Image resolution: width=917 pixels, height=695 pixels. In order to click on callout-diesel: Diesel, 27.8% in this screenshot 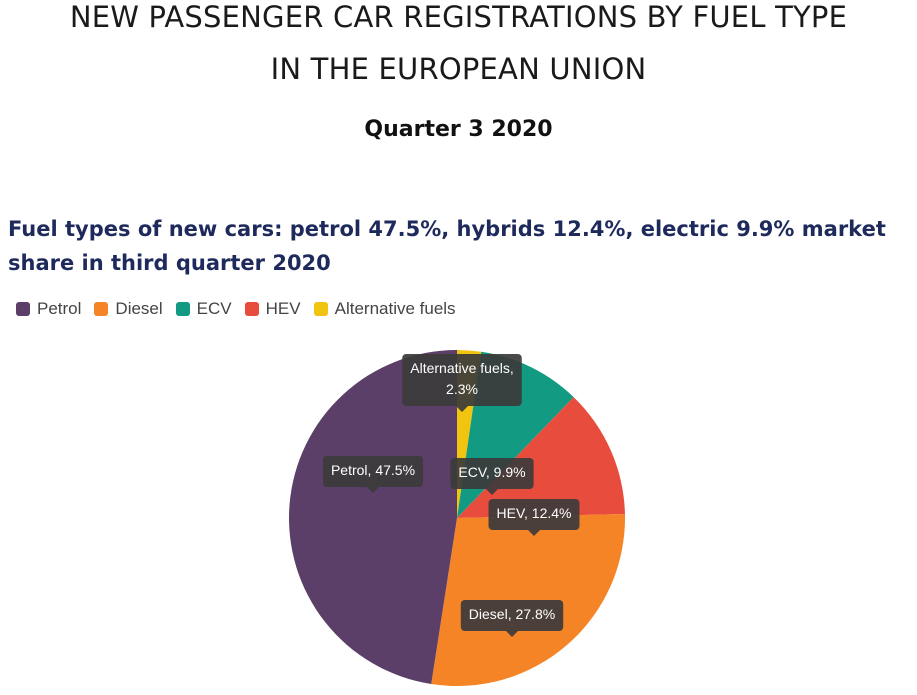, I will do `click(512, 618)`.